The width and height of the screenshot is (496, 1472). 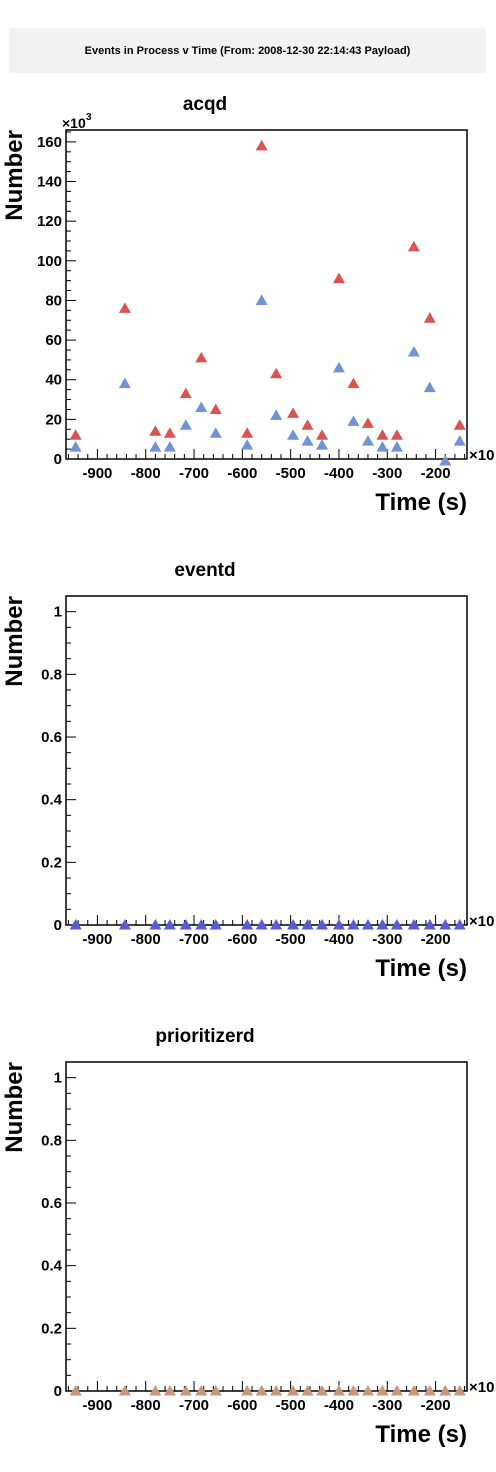 What do you see at coordinates (49, 221) in the screenshot?
I see `y-tick-label: 120` at bounding box center [49, 221].